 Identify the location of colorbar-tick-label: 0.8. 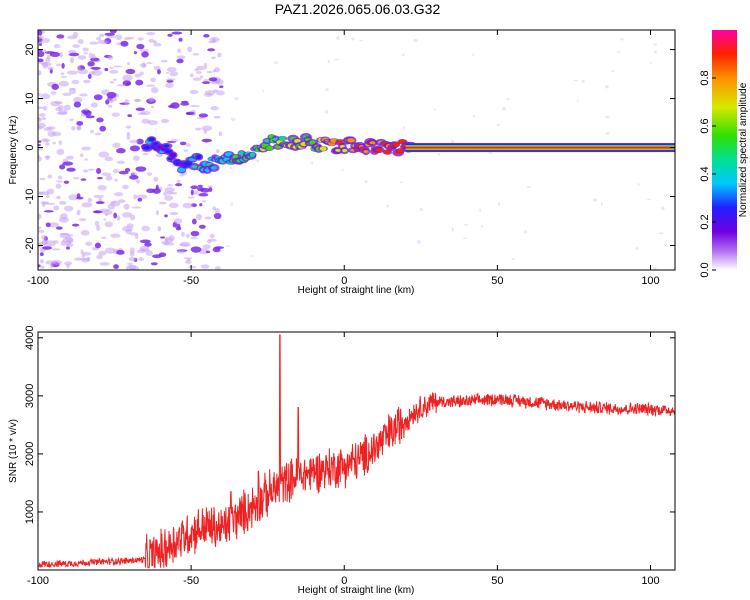
(705, 77).